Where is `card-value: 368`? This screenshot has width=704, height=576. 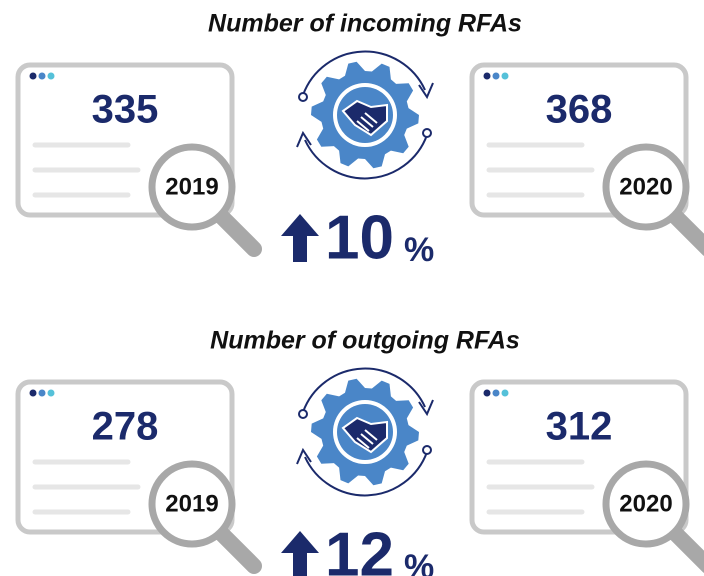
card-value: 368 is located at coordinates (579, 110).